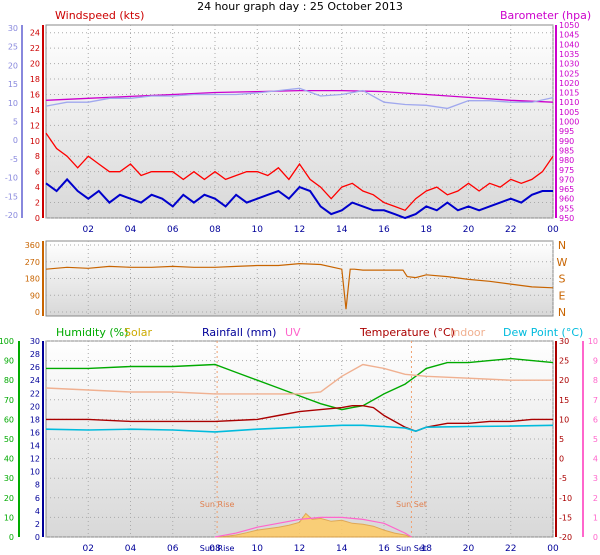 This screenshot has width=600, height=555. Describe the element at coordinates (37, 537) in the screenshot. I see `rainfall-tick-label: 0` at that location.